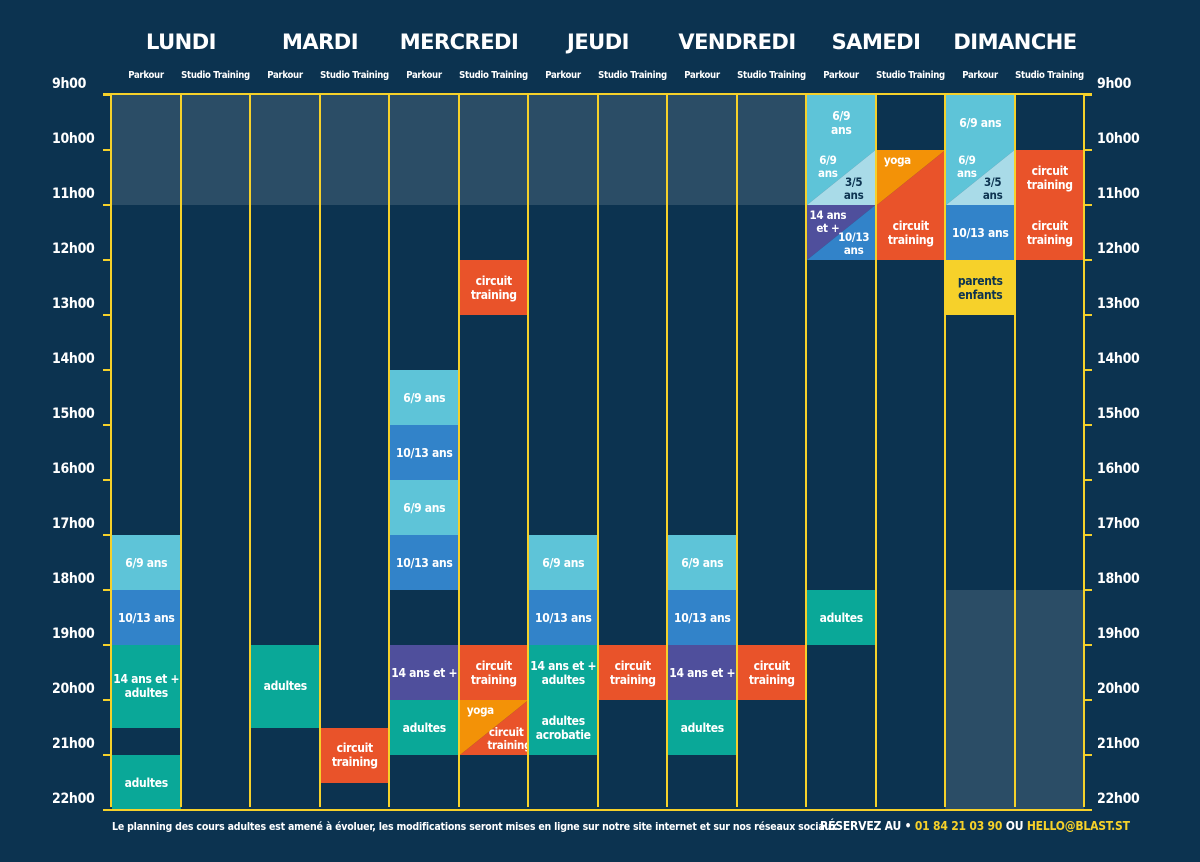 The image size is (1200, 862). Describe the element at coordinates (73, 799) in the screenshot. I see `hour-label-left: 22h00` at that location.